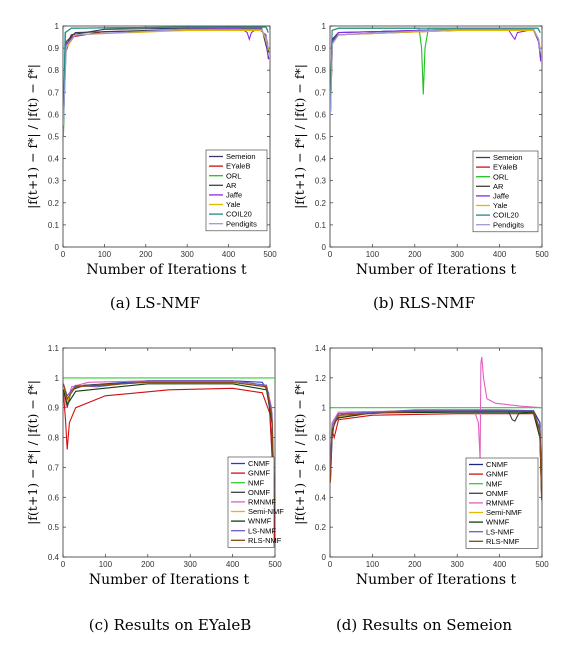 This screenshot has width=587, height=653. What do you see at coordinates (508, 157) in the screenshot?
I see `legend-label: Semeion` at bounding box center [508, 157].